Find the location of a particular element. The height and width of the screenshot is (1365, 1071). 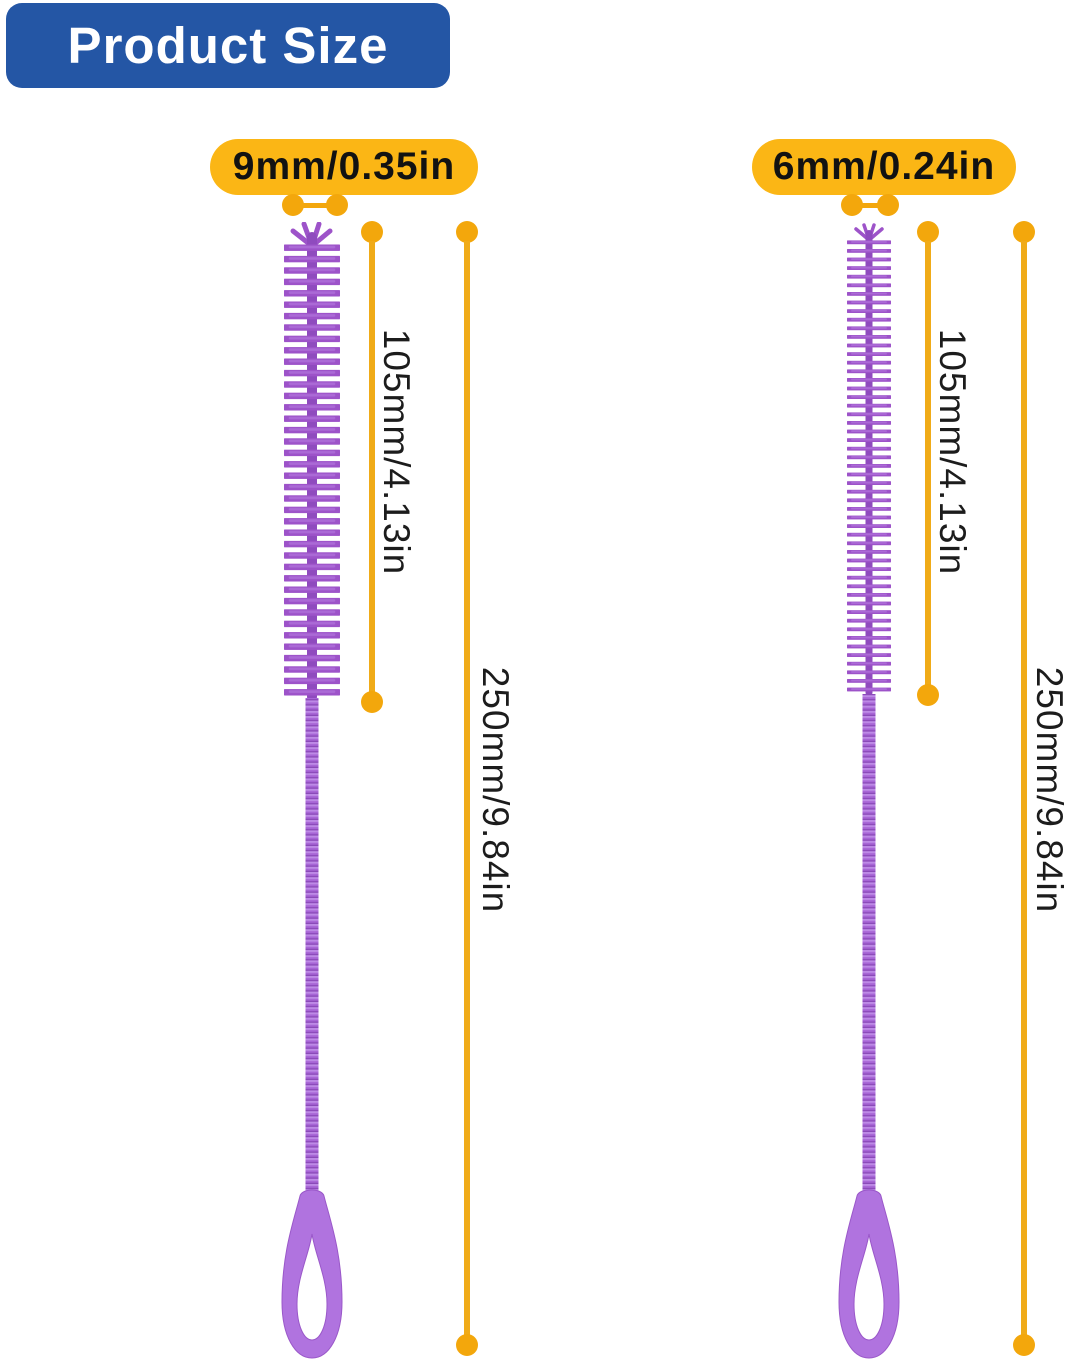

brush-length-dimension-9mm is located at coordinates (372, 467).